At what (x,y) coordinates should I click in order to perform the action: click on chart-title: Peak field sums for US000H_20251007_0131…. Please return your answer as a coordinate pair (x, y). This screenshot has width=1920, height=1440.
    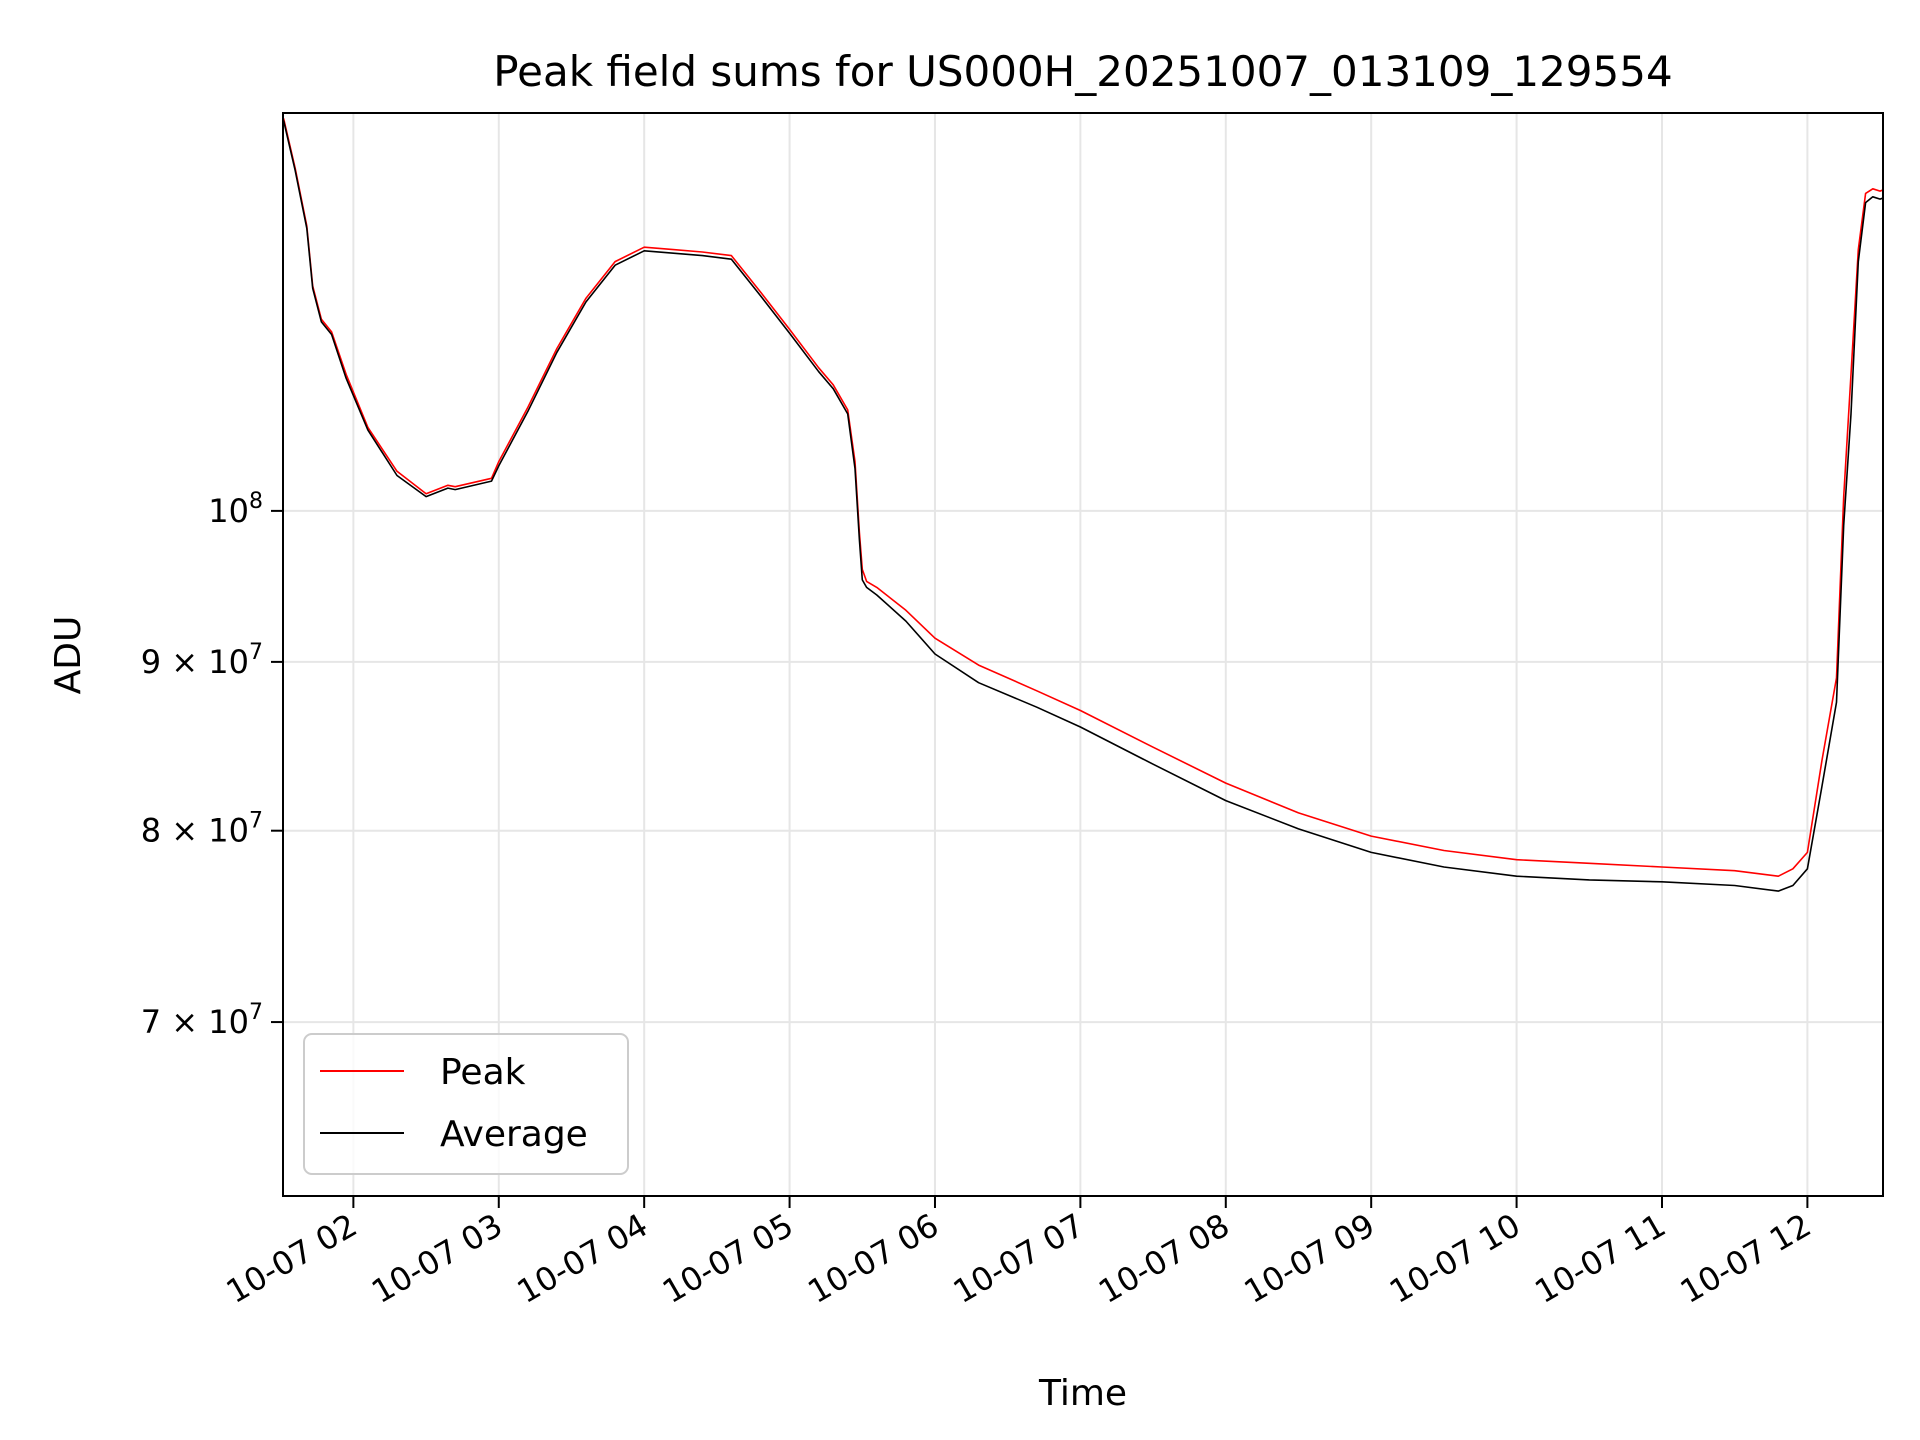
    Looking at the image, I should click on (1082, 71).